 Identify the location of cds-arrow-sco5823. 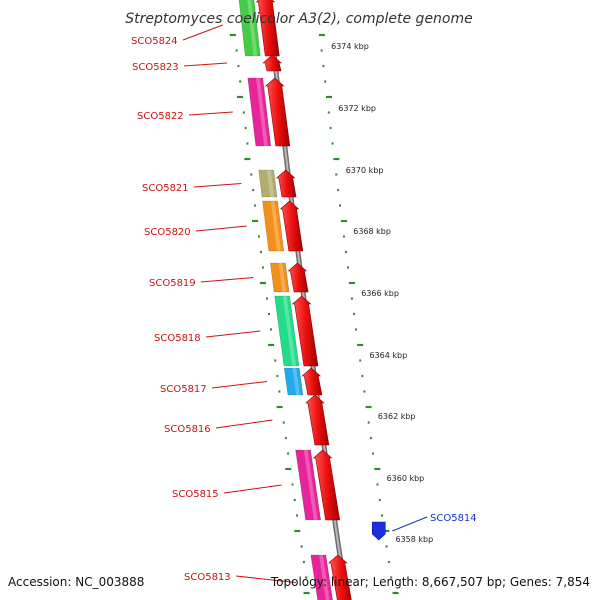
(272, 63).